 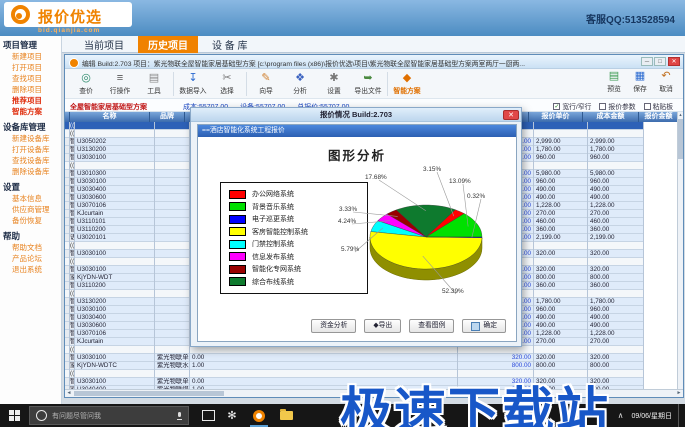 I want to click on sidebar-item: 帮助文档, so click(x=27, y=247).